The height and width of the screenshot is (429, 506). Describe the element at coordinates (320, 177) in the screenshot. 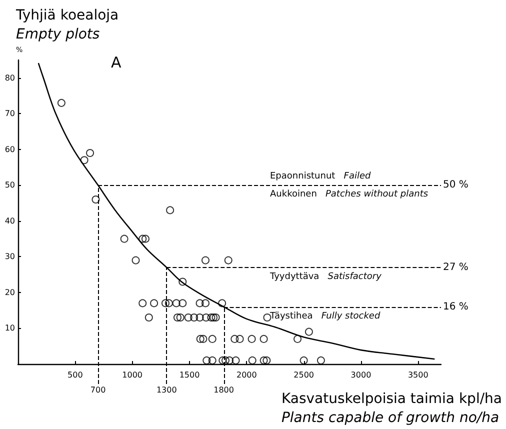

I see `annotation: Epaonnistunut Failed` at that location.